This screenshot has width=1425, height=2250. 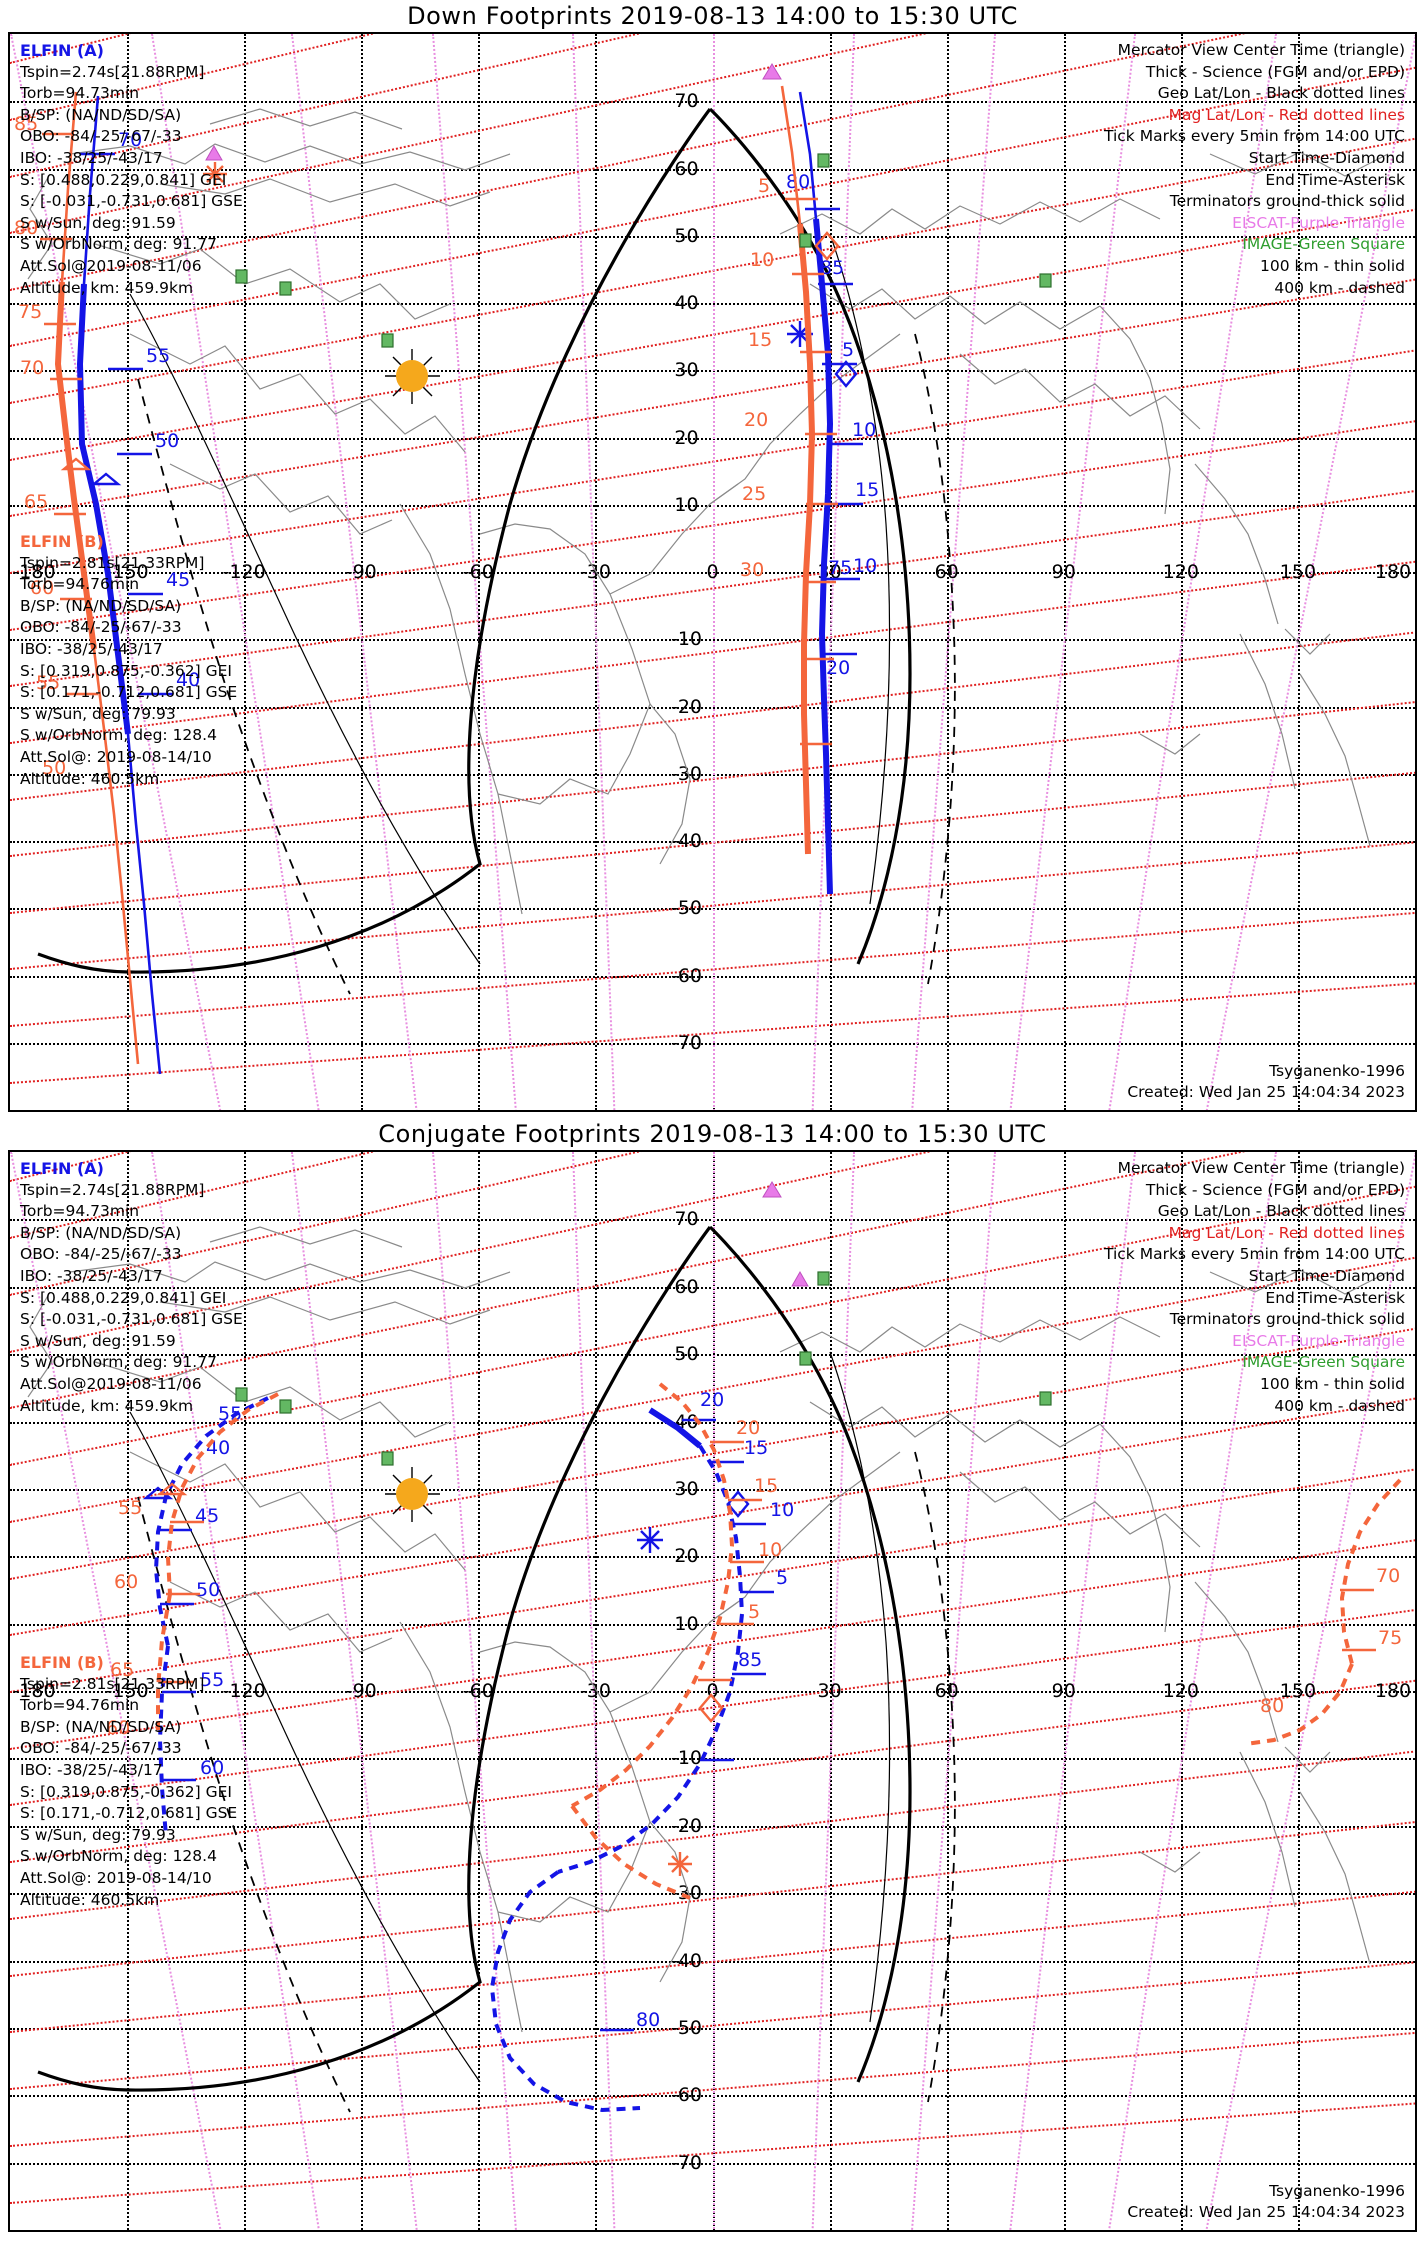 What do you see at coordinates (1275, 1189) in the screenshot?
I see `legend-line: Thick - Science (FGM and/or EPD)` at bounding box center [1275, 1189].